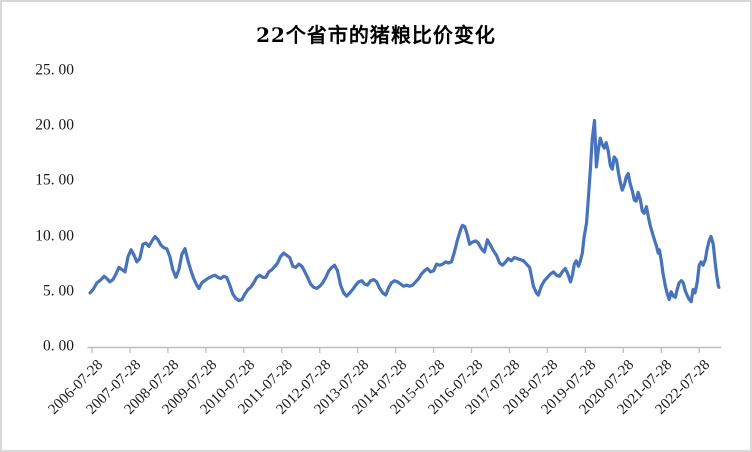  What do you see at coordinates (54, 236) in the screenshot?
I see `y-axis-tick-label: 10. 00` at bounding box center [54, 236].